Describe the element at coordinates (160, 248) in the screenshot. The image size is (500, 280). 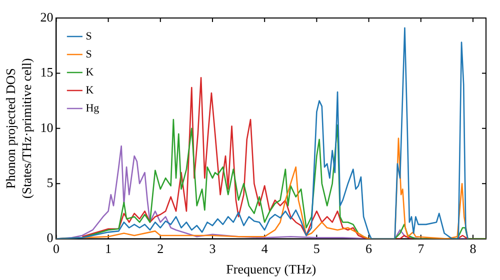
I see `x-tick-label: 2` at that location.